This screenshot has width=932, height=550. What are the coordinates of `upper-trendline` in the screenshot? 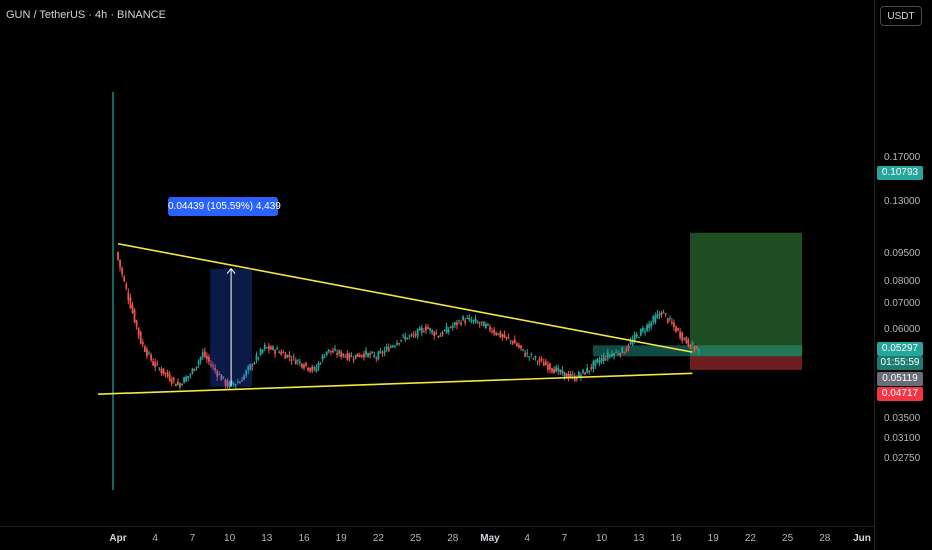 It's located at (405, 297).